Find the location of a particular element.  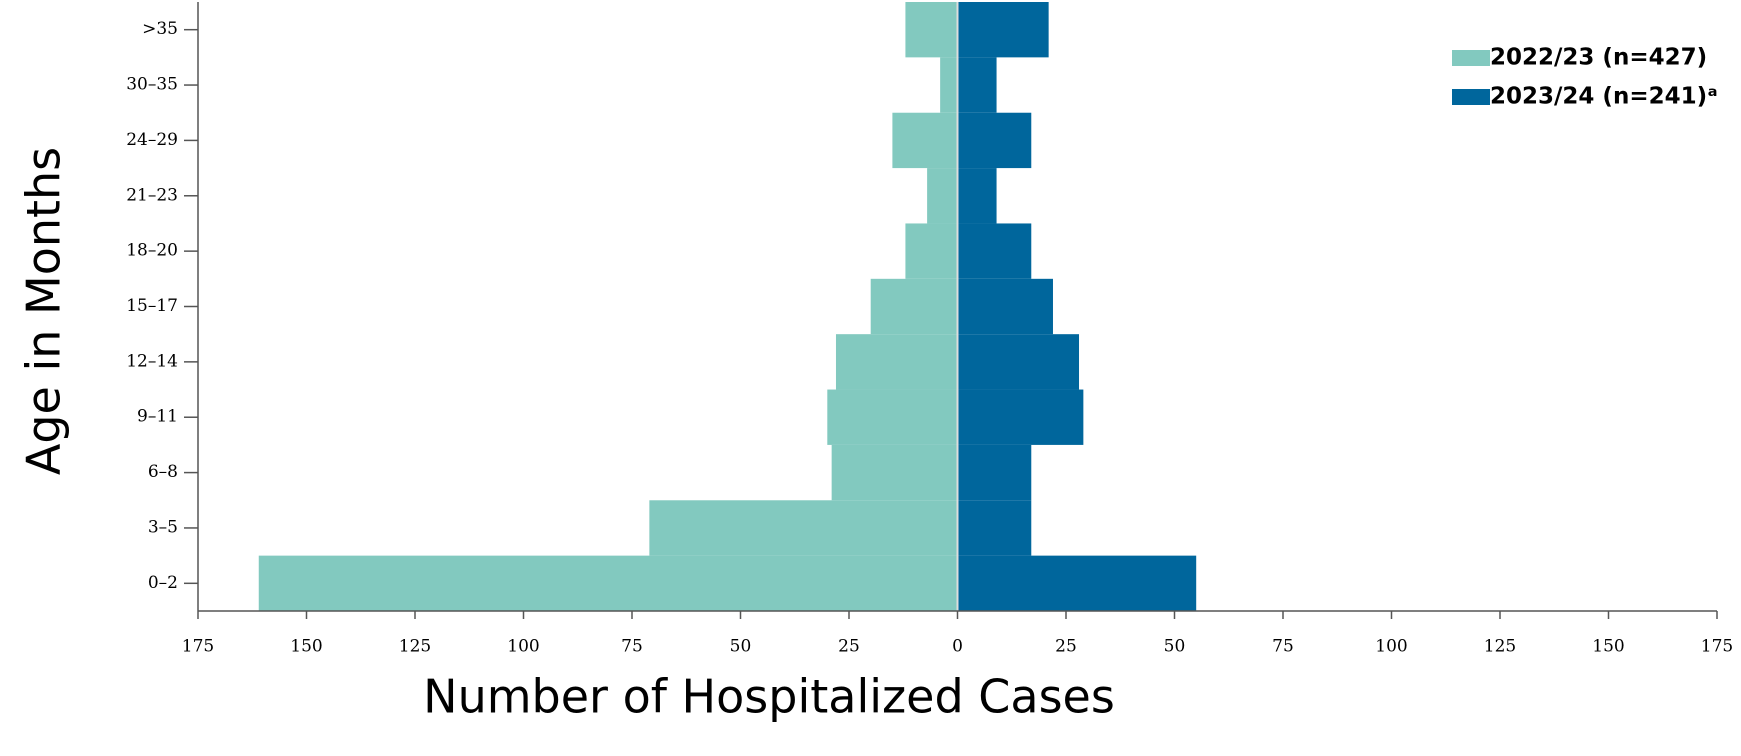

y-tick-label: >35 is located at coordinates (160, 29).